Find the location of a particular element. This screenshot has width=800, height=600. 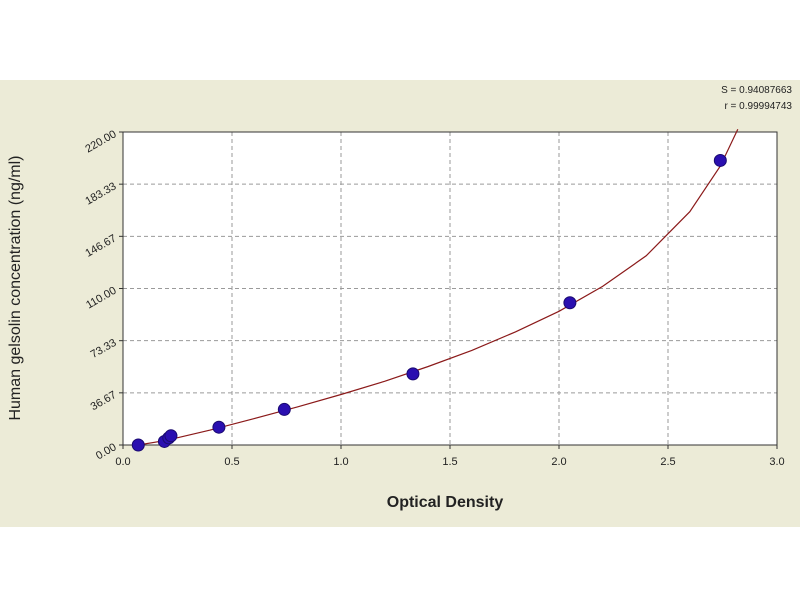

x-tick-label: 1.5 is located at coordinates (449, 462).